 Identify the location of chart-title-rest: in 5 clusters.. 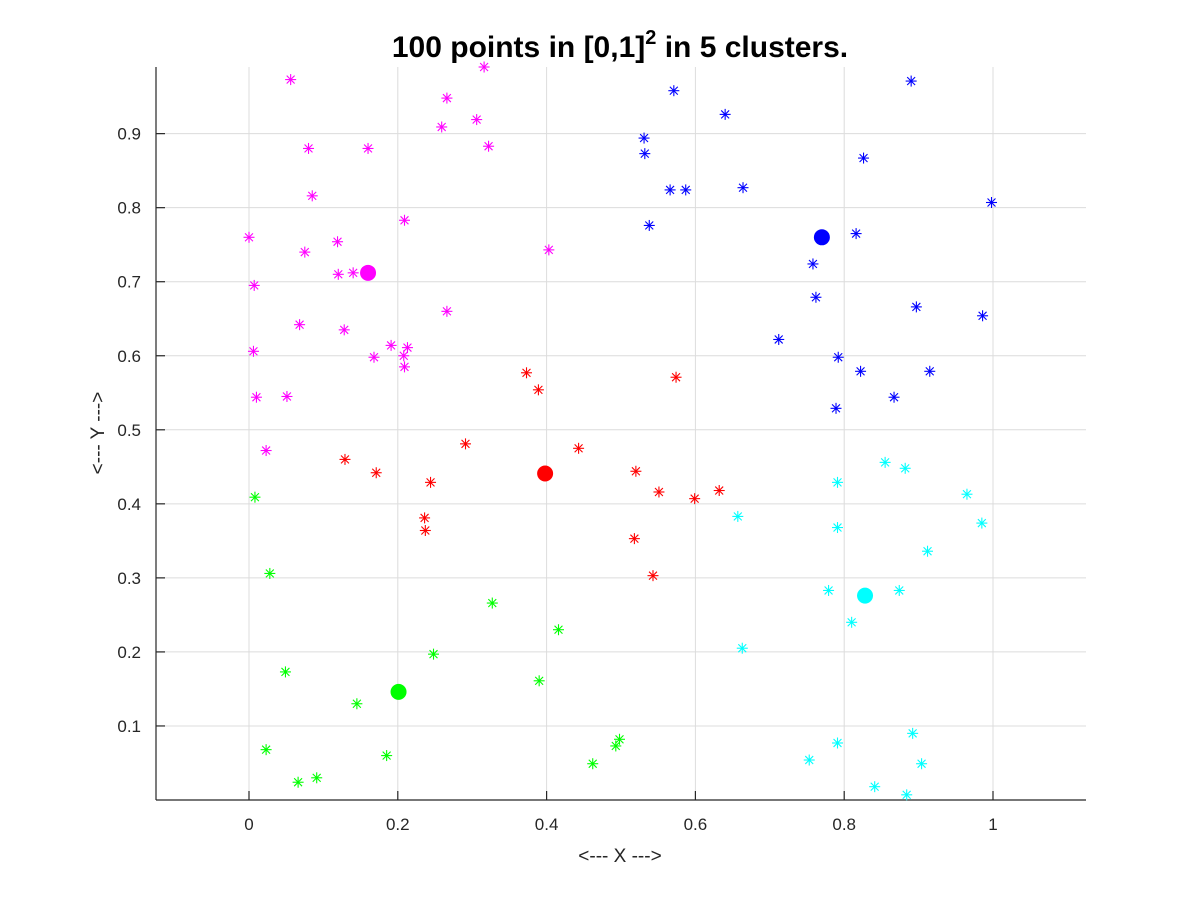
(752, 47).